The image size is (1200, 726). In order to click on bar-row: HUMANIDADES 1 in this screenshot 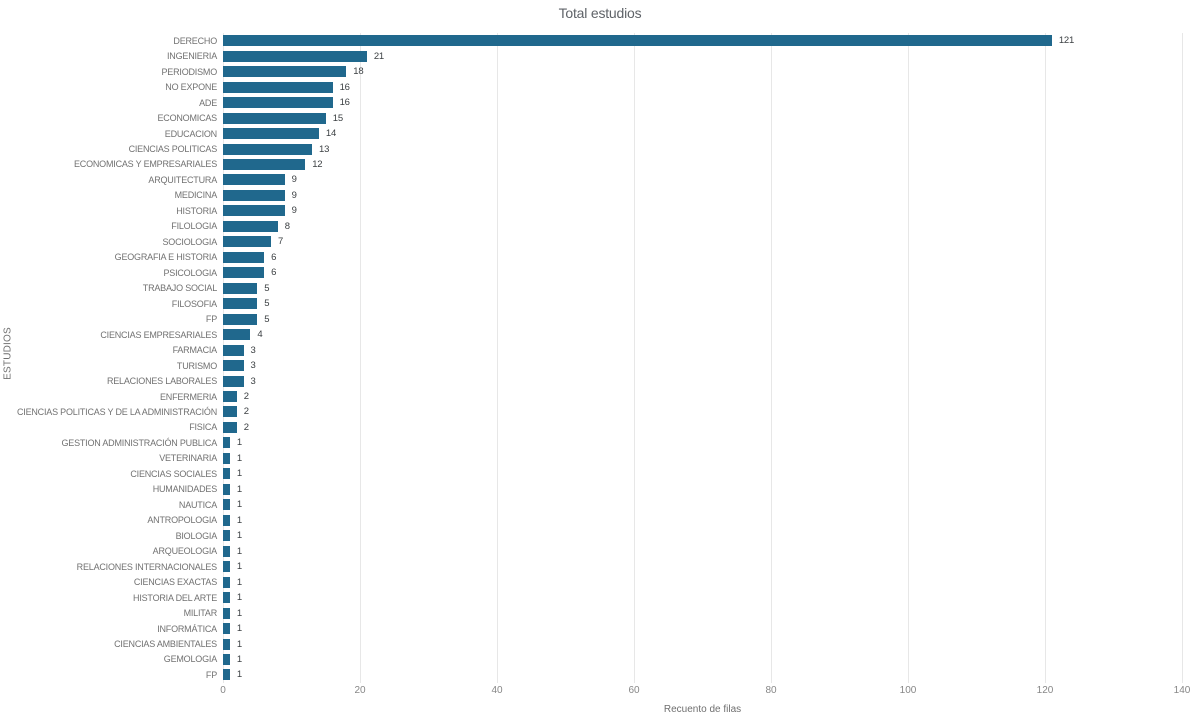, I will do `click(591, 489)`.